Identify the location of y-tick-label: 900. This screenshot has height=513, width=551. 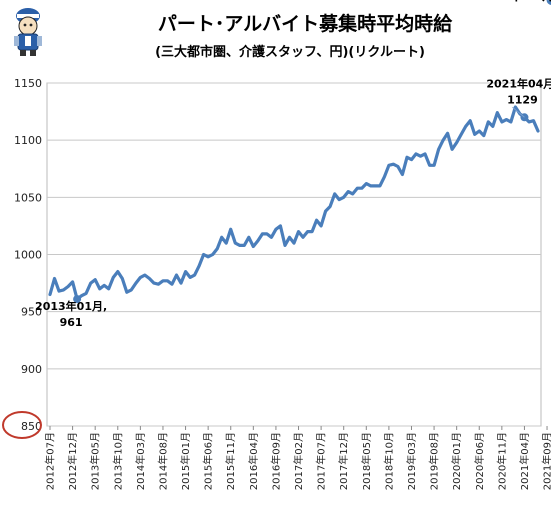
(31, 369).